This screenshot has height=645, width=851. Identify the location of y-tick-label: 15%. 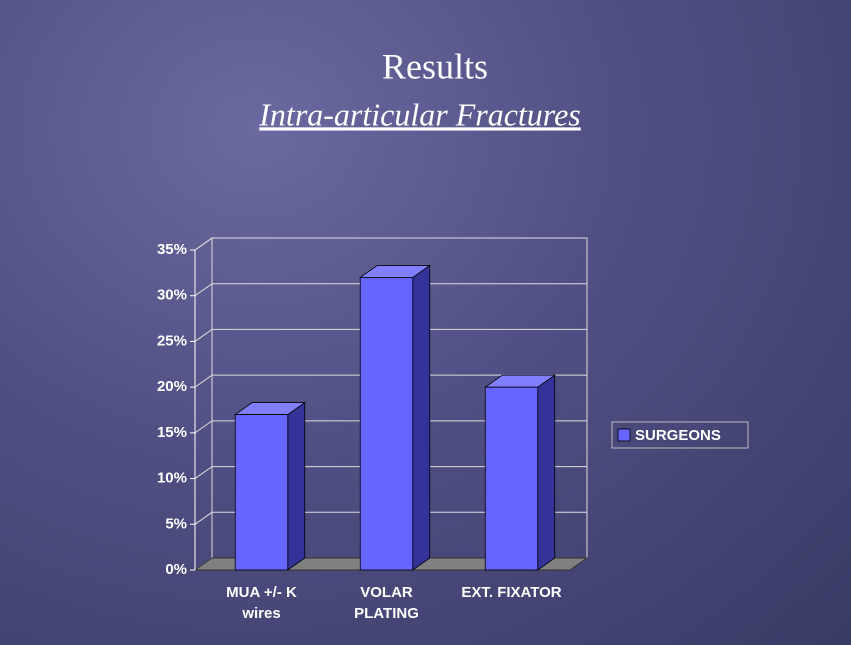
(172, 432).